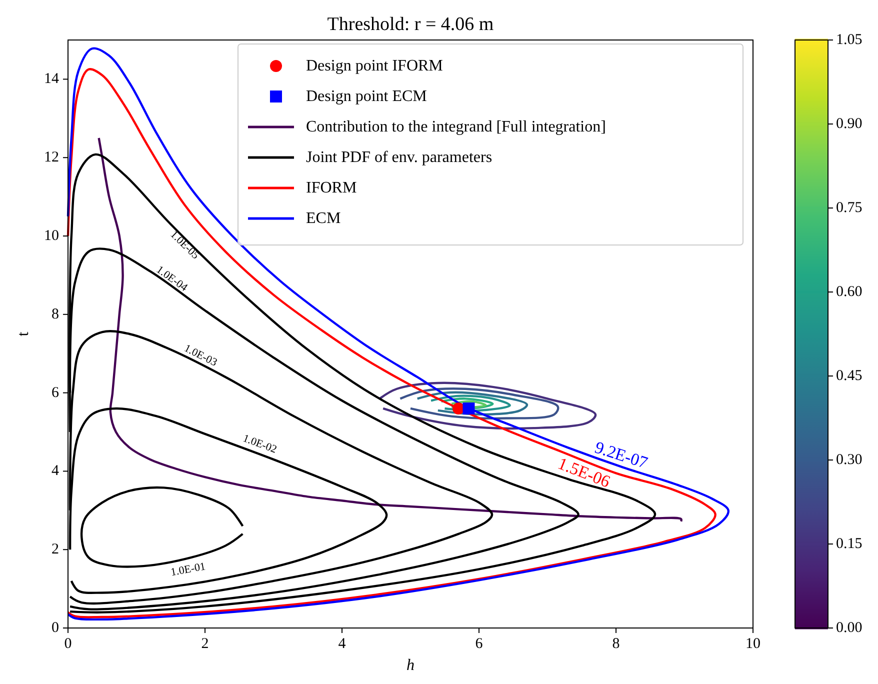 The height and width of the screenshot is (684, 878). I want to click on color-bar-label: 0.45, so click(849, 376).